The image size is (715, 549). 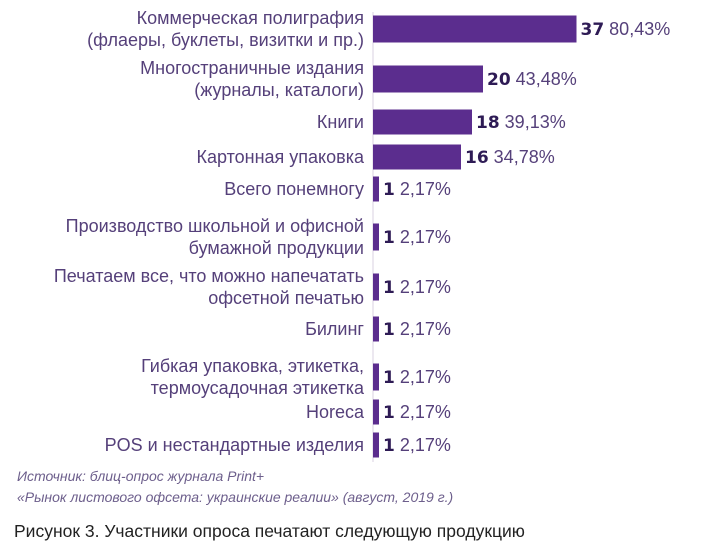 What do you see at coordinates (141, 476) in the screenshot?
I see `source-line-1: Источник: блиц-опрос журнала Print+` at bounding box center [141, 476].